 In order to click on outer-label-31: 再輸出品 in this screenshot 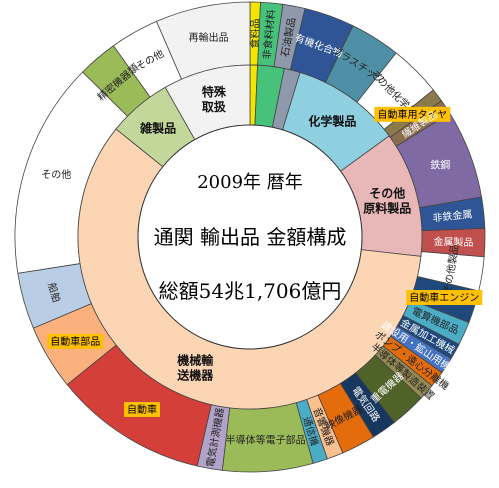, I will do `click(209, 37)`.